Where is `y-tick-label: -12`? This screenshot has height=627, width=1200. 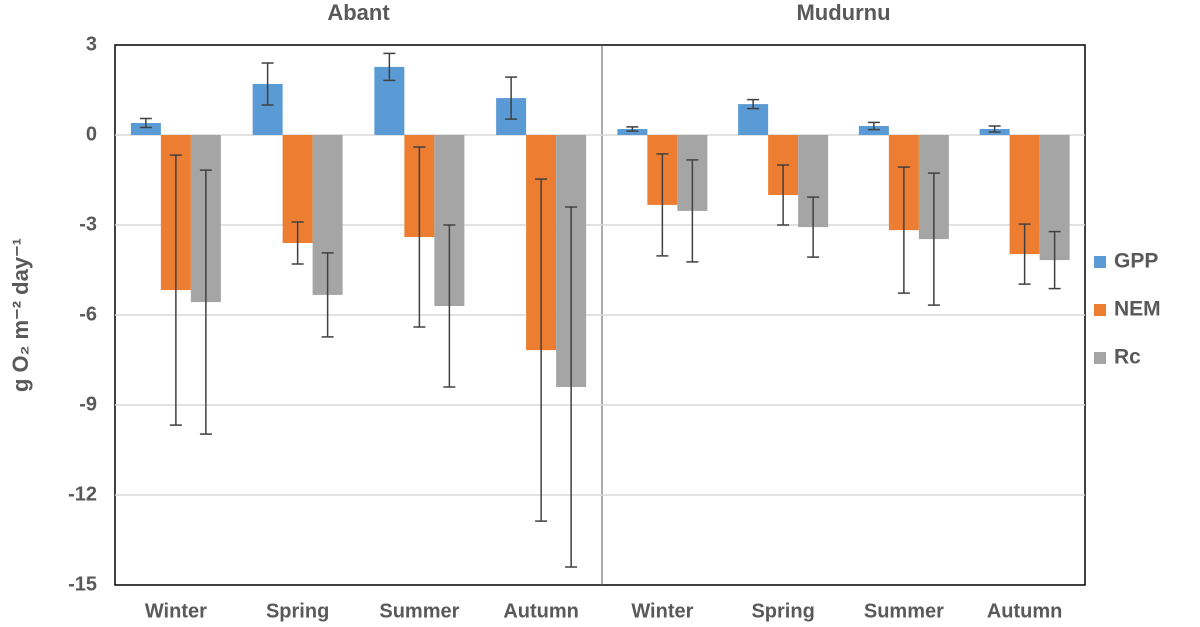
y-tick-label: -12 is located at coordinates (82, 494).